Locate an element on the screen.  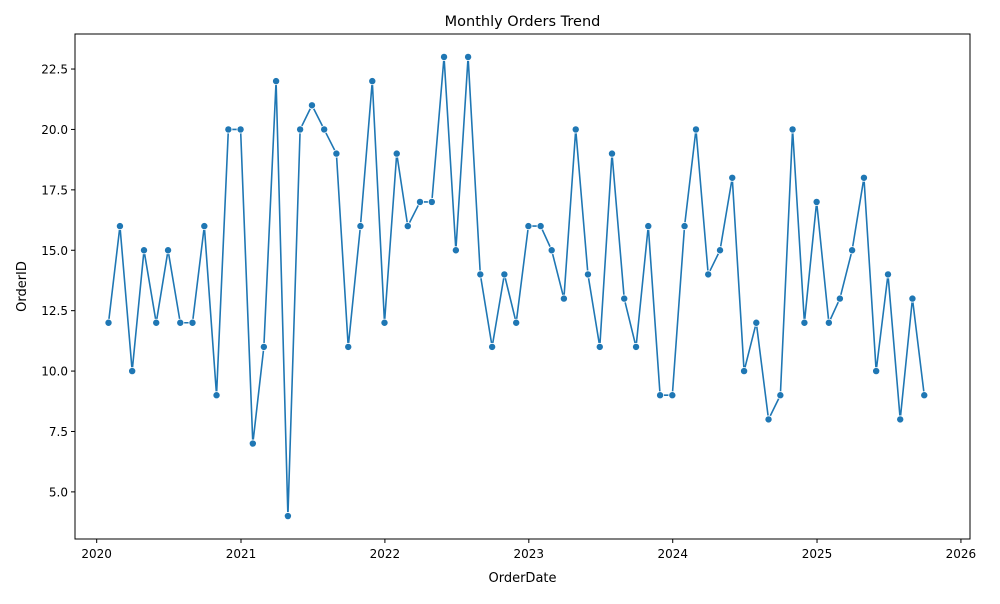
x-tick-label: 2020 is located at coordinates (96, 554).